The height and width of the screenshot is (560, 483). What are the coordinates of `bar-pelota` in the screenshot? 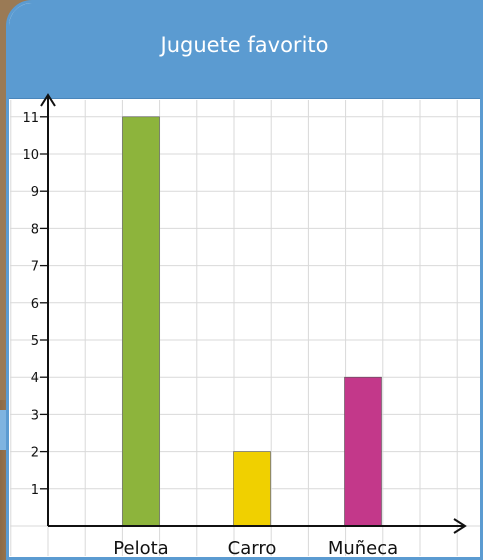 It's located at (141, 321).